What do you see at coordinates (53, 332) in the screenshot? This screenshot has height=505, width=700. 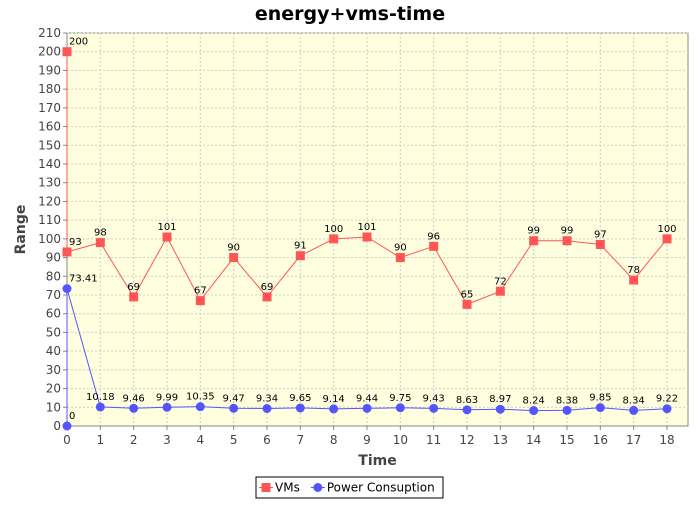 I see `y-tick-label: 50` at bounding box center [53, 332].